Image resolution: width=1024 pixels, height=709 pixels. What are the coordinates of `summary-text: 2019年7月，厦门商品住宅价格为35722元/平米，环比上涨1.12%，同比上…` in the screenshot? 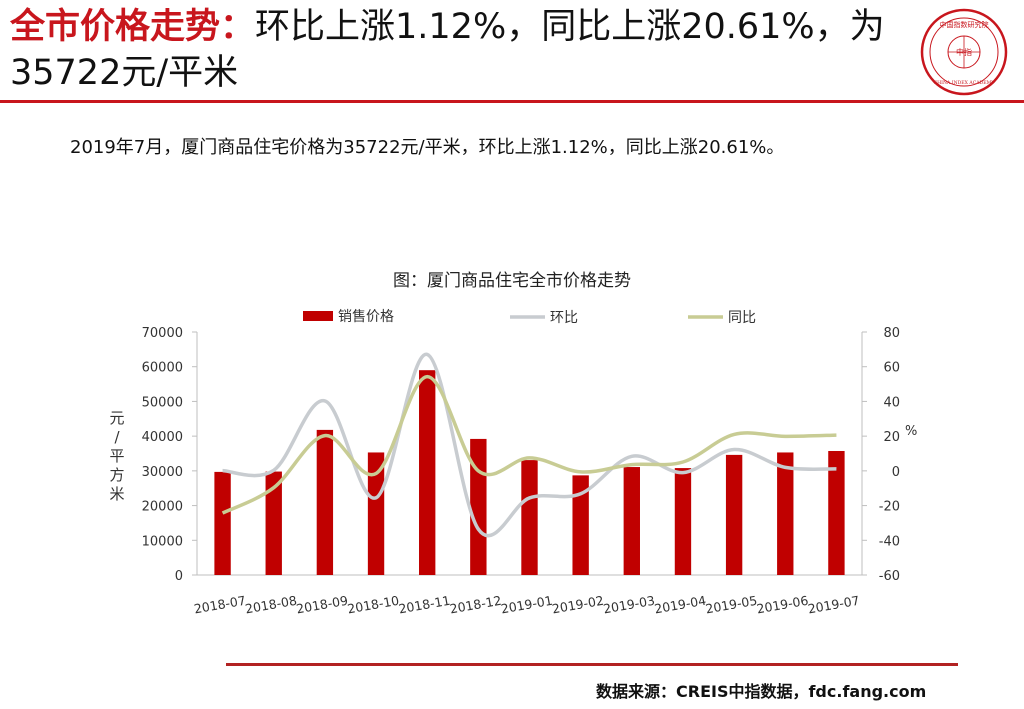 It's located at (427, 147).